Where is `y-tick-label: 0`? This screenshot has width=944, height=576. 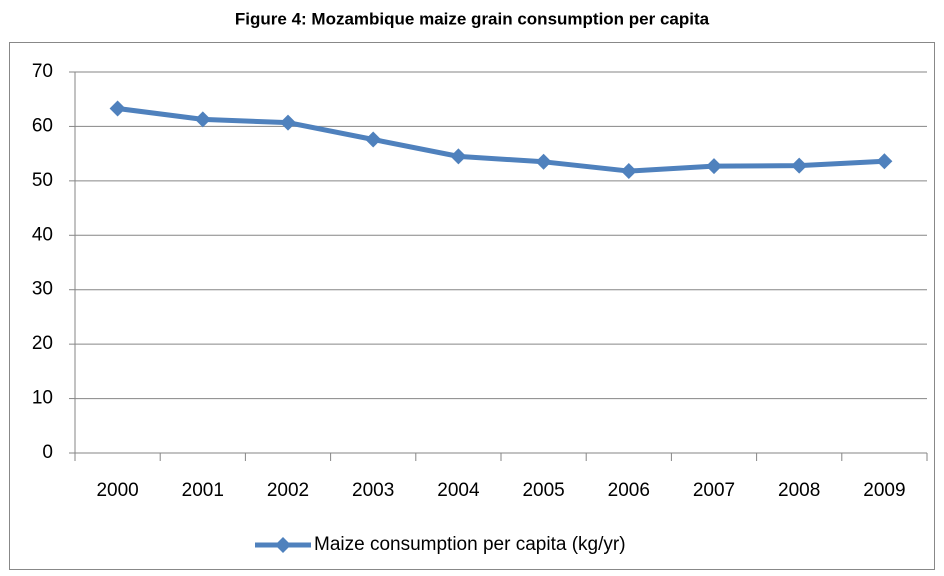 y-tick-label: 0 is located at coordinates (47, 452).